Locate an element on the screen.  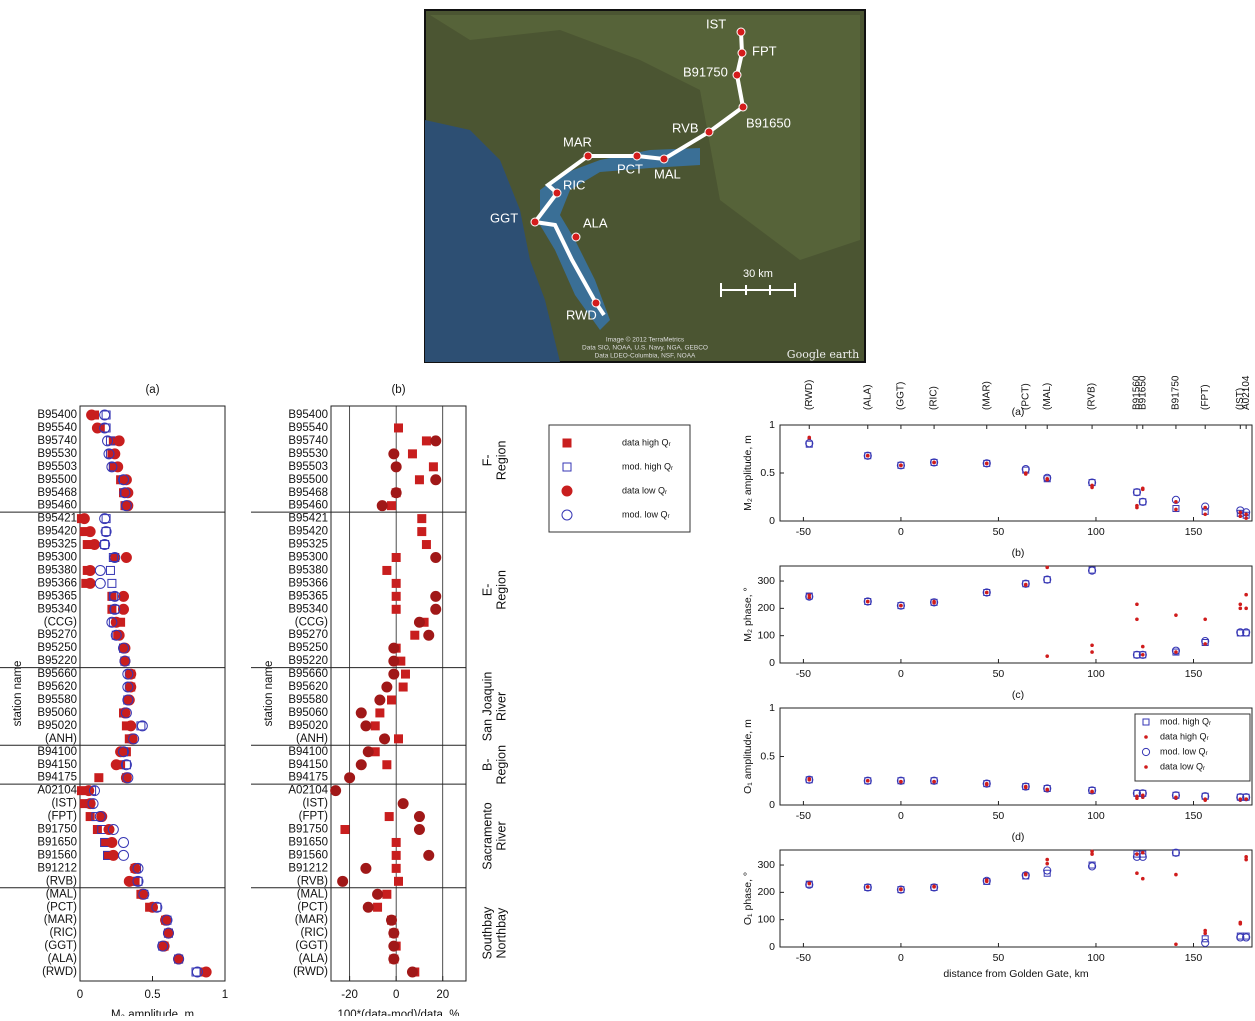
x2-tick-label: B91650 is located at coordinates (1142, 392).